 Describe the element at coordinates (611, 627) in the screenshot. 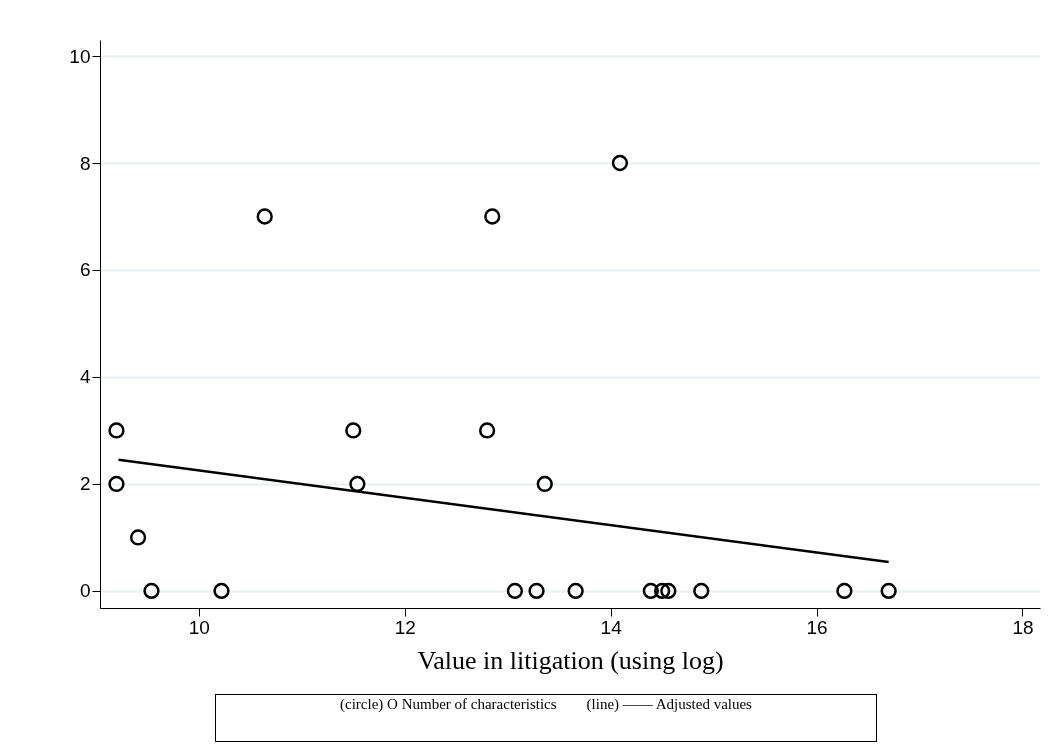

I see `x-tick-label: 14` at that location.